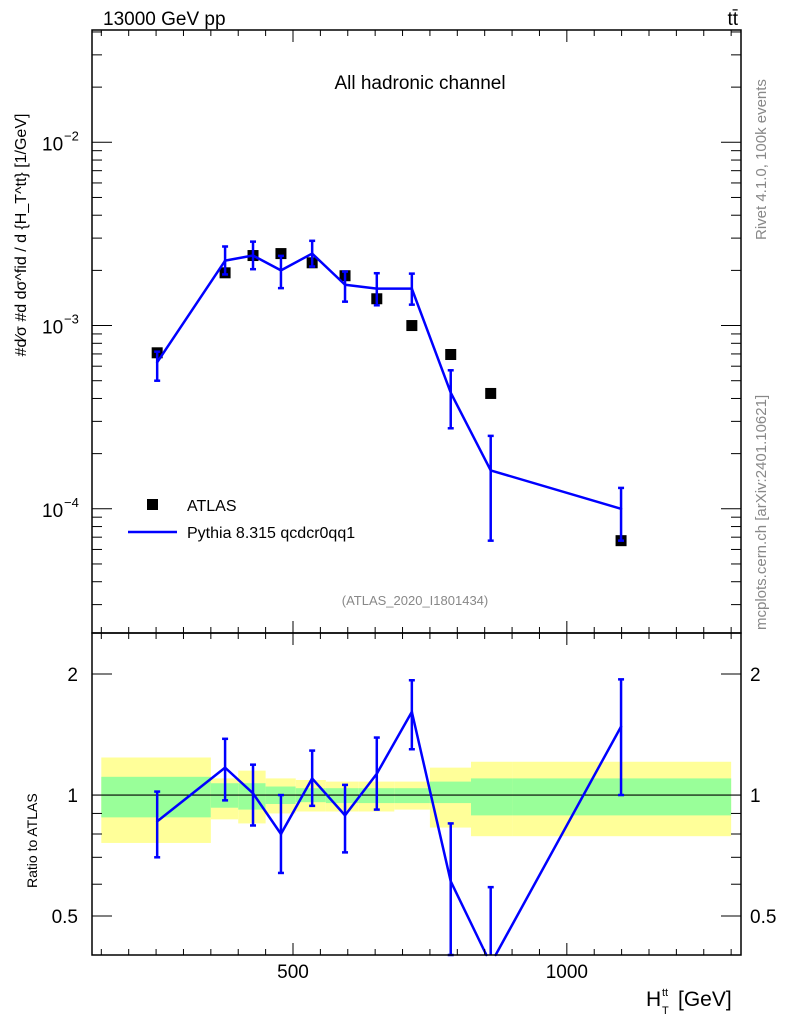 The height and width of the screenshot is (1024, 786). Describe the element at coordinates (665, 993) in the screenshot. I see `xlabel-sup: tt` at that location.